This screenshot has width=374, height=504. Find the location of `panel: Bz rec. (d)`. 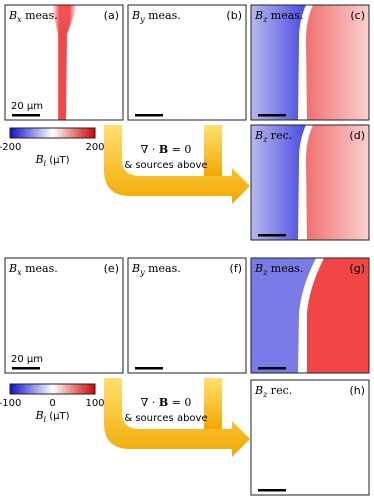

panel: Bz rec. (d) is located at coordinates (310, 182).